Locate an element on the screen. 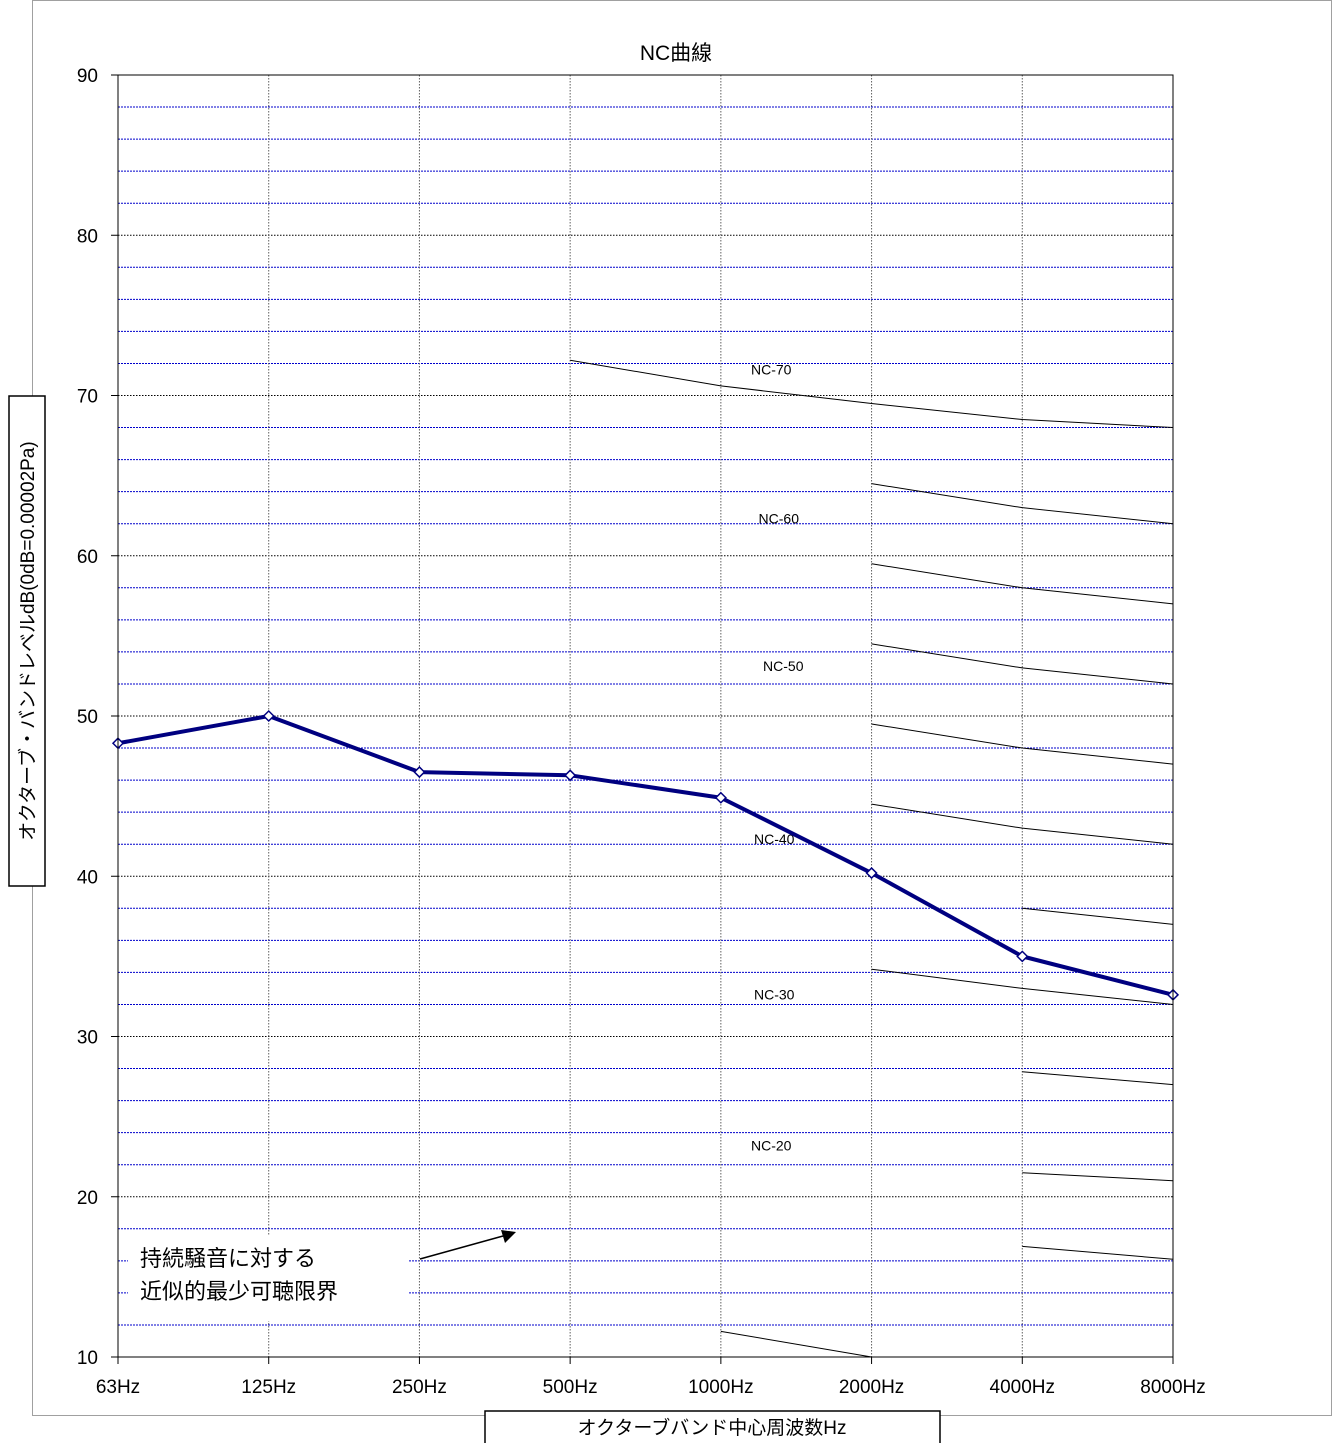 The height and width of the screenshot is (1443, 1340). chart-title: NC曲線 is located at coordinates (676, 53).